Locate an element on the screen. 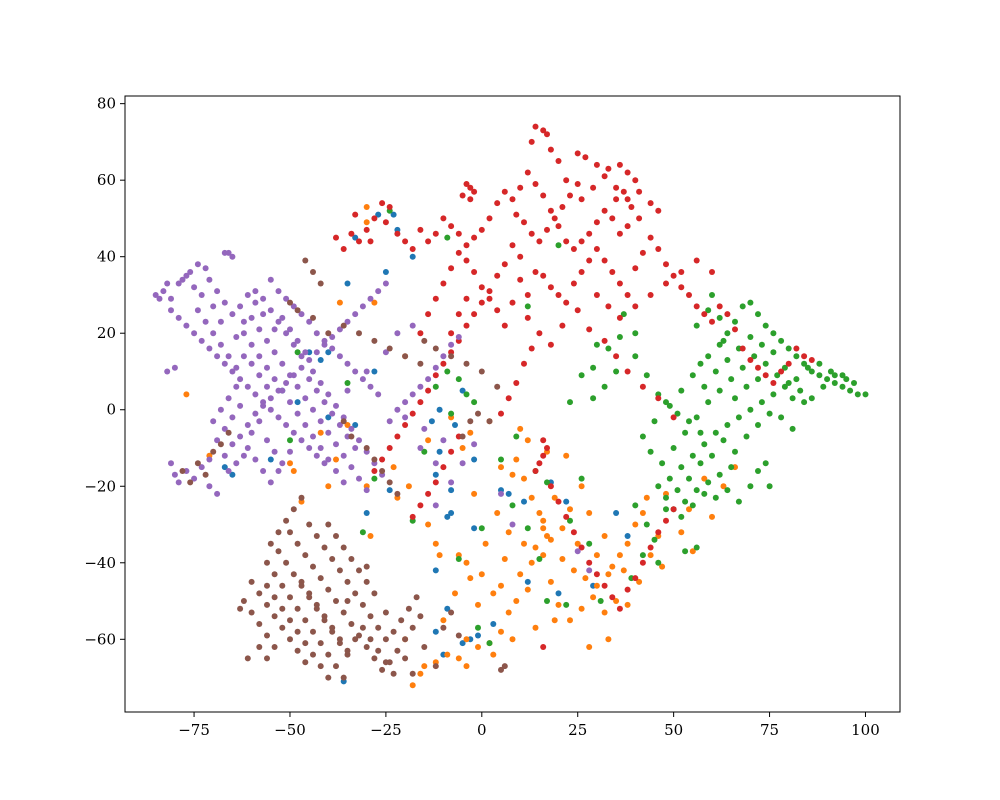  y-tick-label: −20 is located at coordinates (100, 486).